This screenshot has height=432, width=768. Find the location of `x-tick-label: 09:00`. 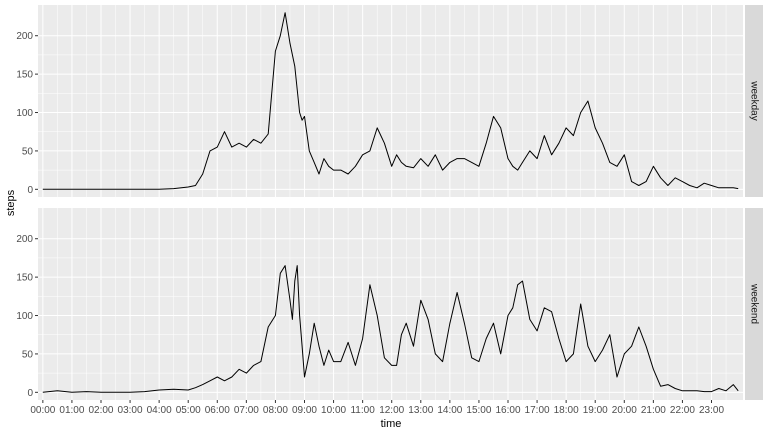

x-tick-label: 09:00 is located at coordinates (304, 410).